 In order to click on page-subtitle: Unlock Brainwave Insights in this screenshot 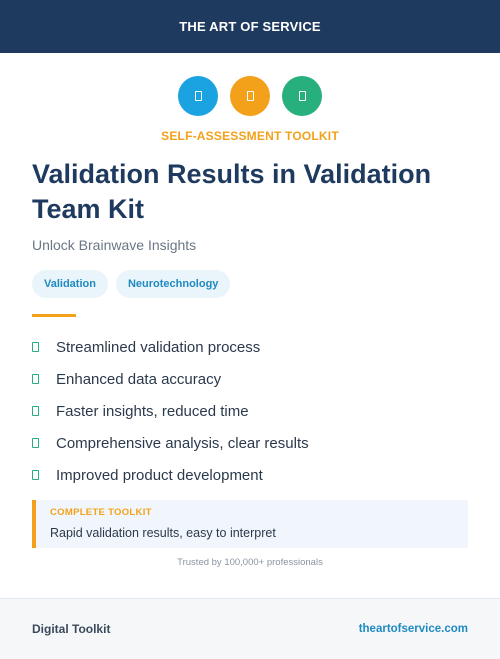, I will do `click(114, 245)`.